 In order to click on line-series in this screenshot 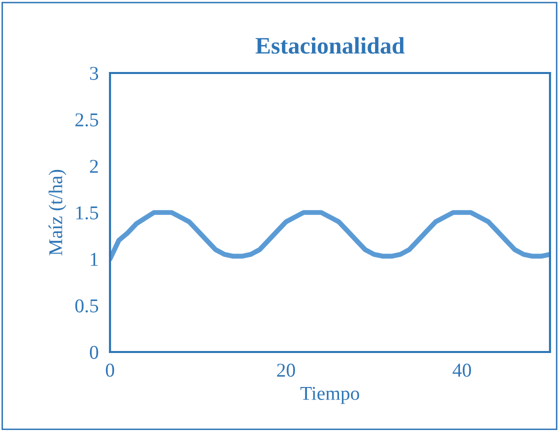, I will do `click(330, 236)`.